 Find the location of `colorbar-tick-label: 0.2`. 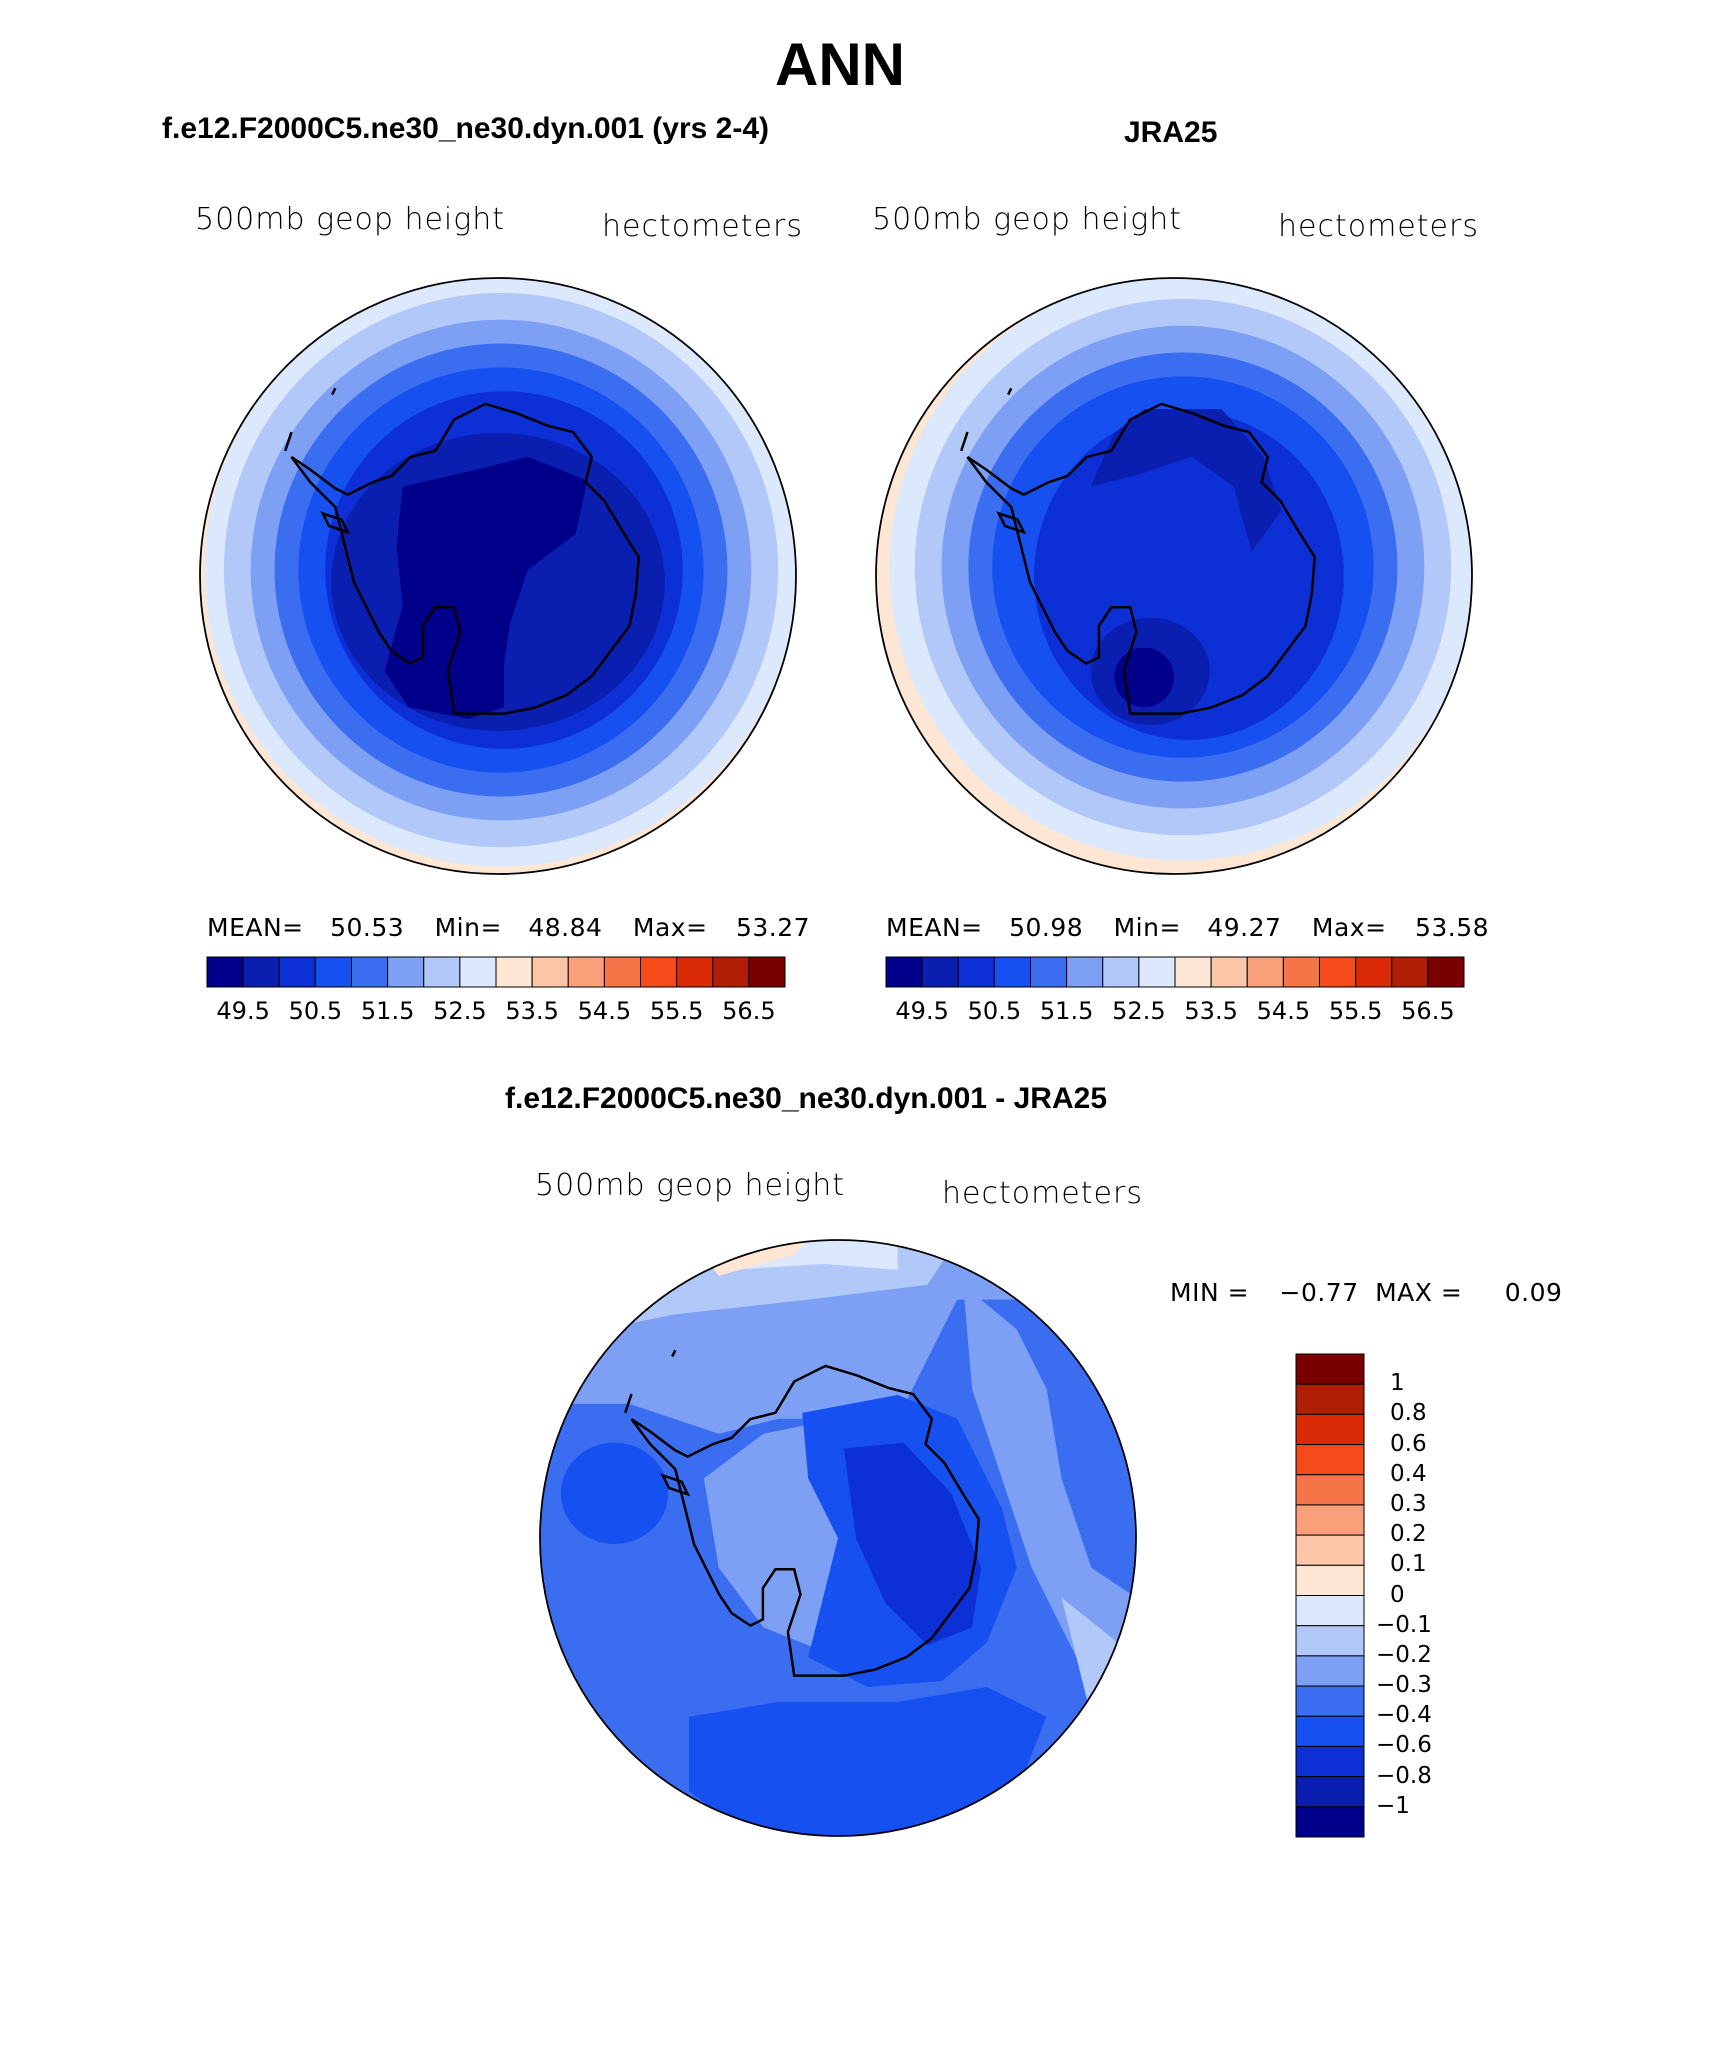

colorbar-tick-label: 0.2 is located at coordinates (1408, 1534).